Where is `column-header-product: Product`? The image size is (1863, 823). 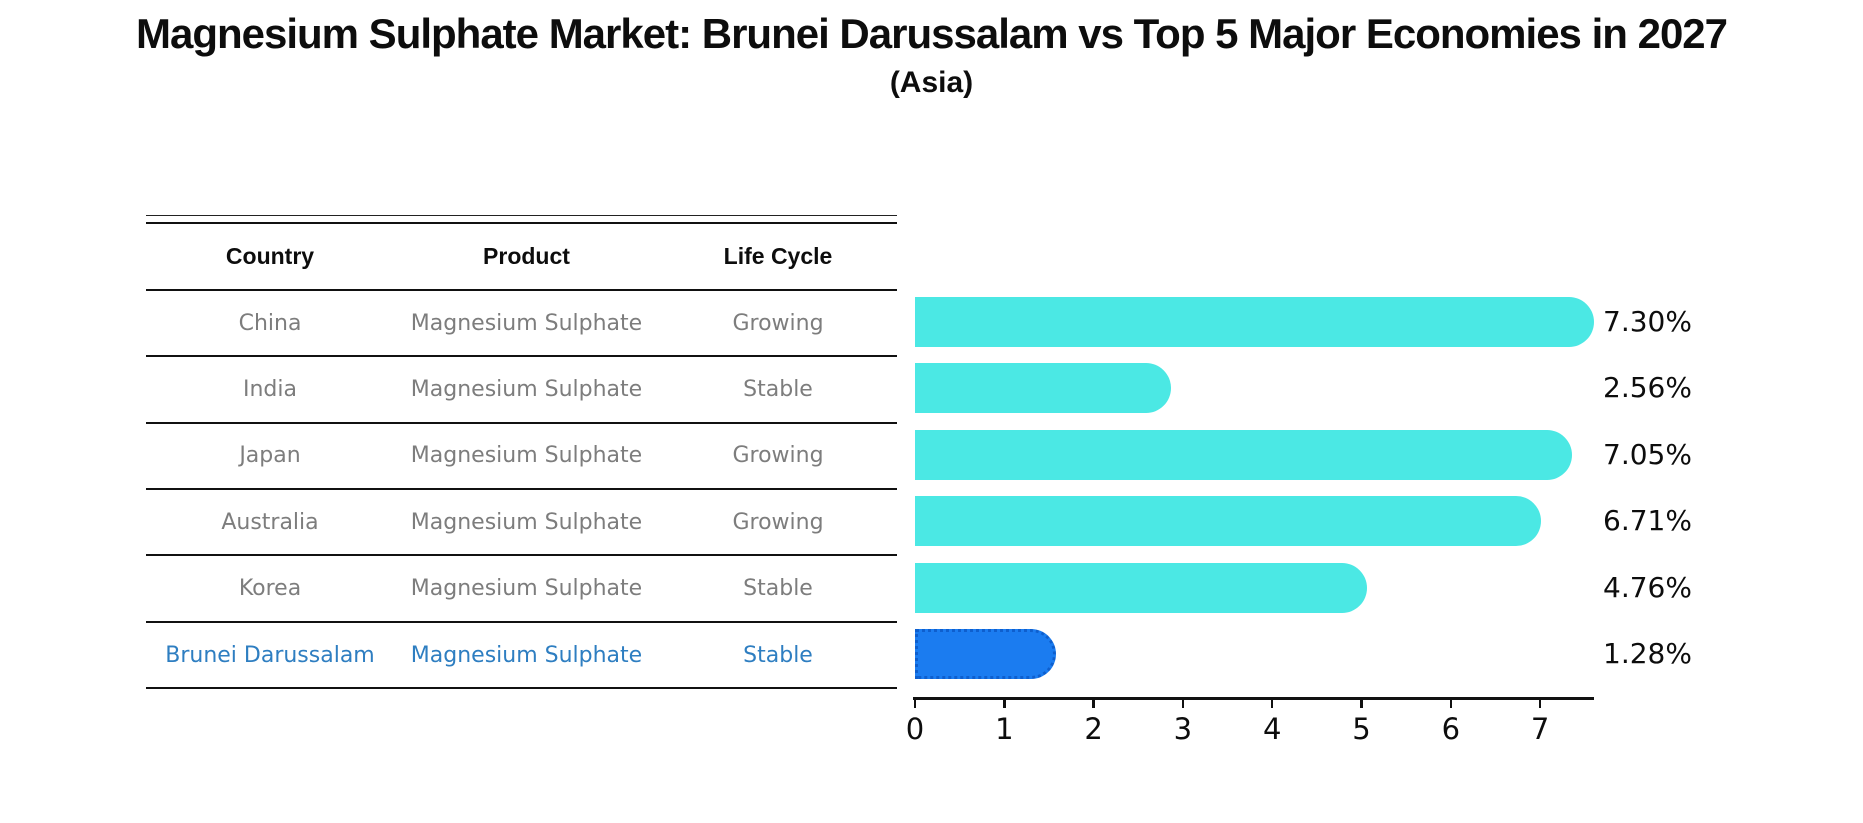
column-header-product: Product is located at coordinates (526, 255).